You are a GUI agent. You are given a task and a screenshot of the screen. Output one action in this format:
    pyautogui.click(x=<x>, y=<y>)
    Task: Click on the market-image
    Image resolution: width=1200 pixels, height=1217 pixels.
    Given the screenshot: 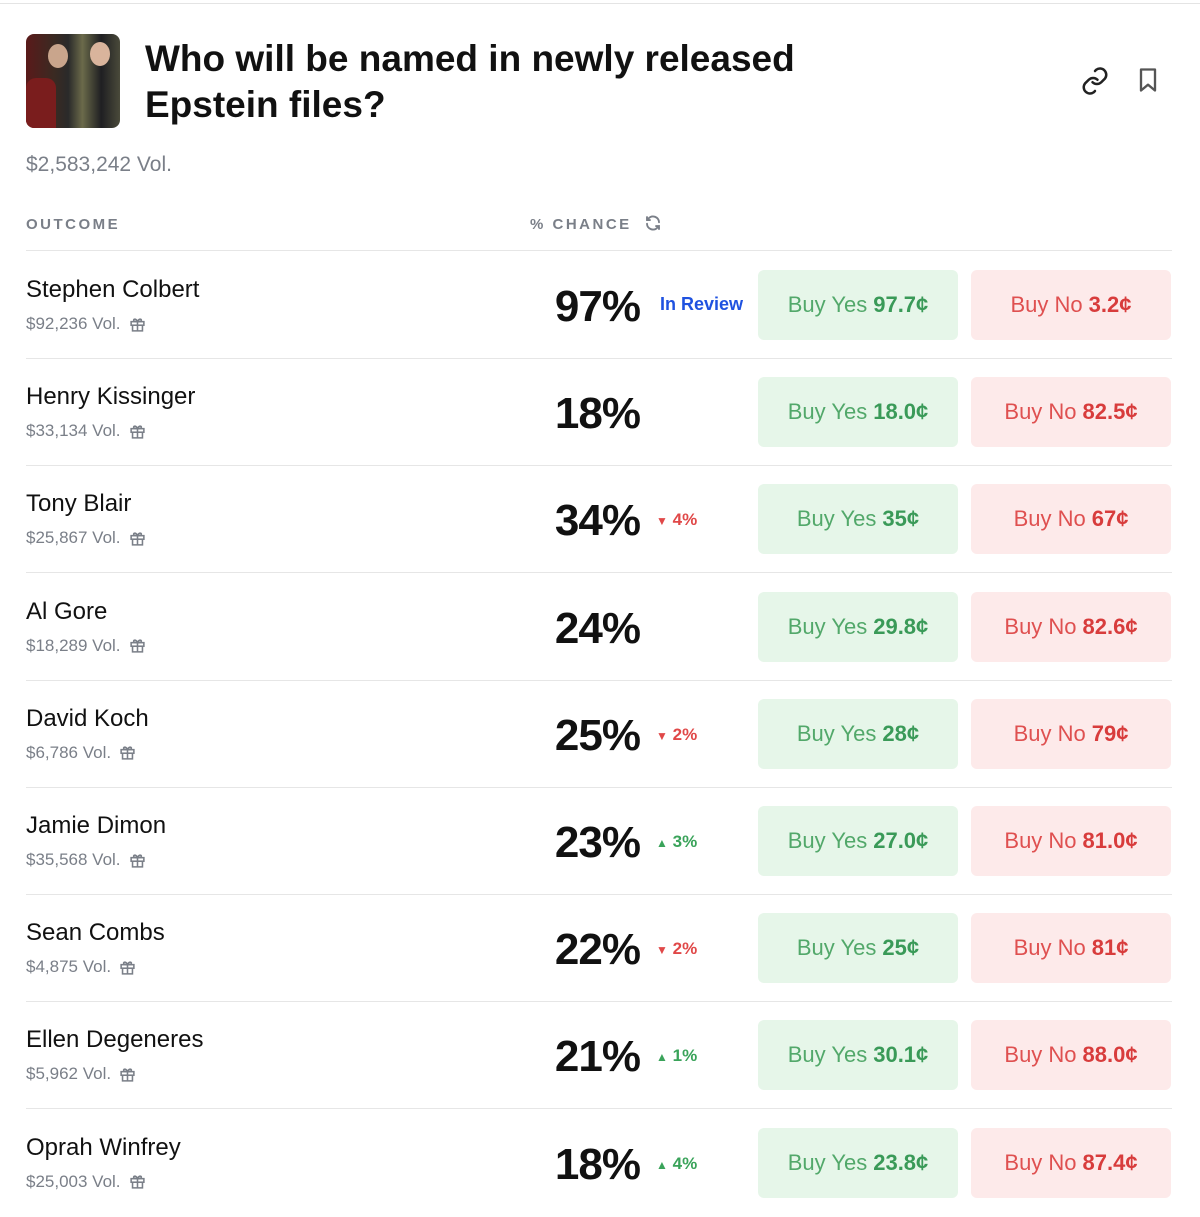 What is the action you would take?
    pyautogui.click(x=73, y=81)
    